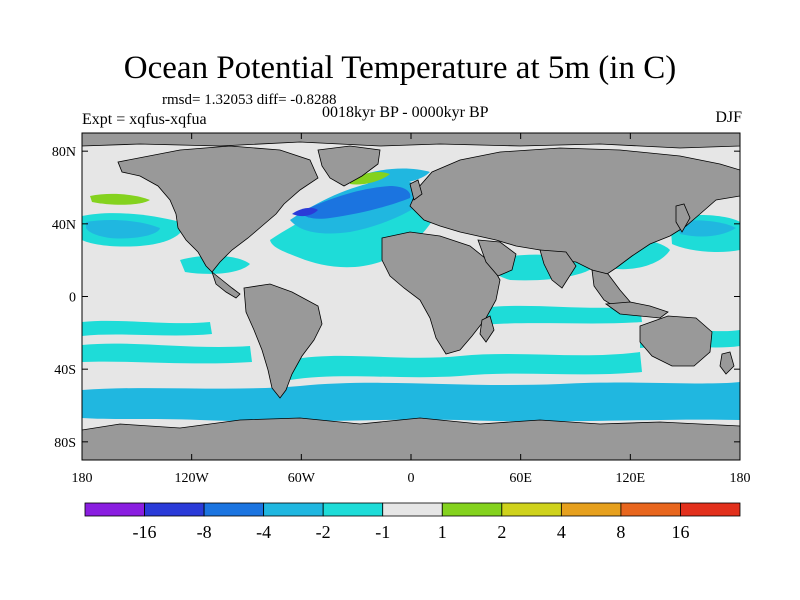 Image resolution: width=800 pixels, height=600 pixels. I want to click on south-atlantic-band, so click(466, 366).